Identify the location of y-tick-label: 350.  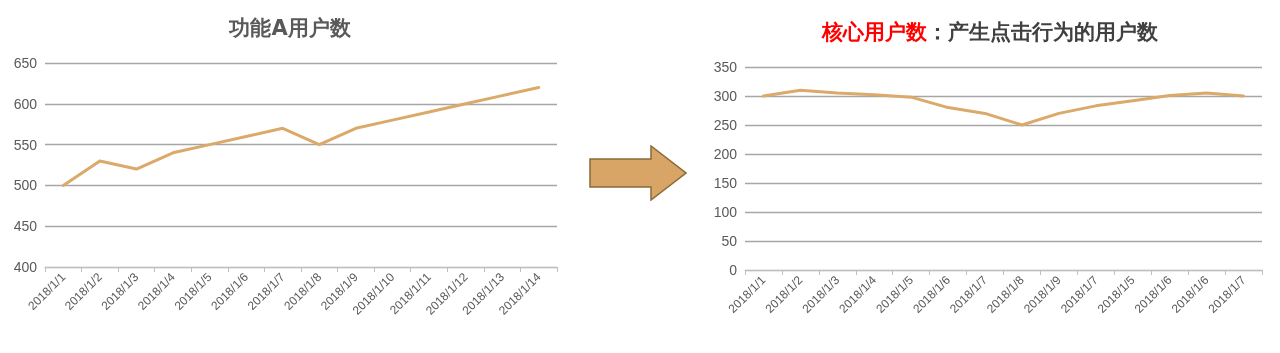
(725, 67).